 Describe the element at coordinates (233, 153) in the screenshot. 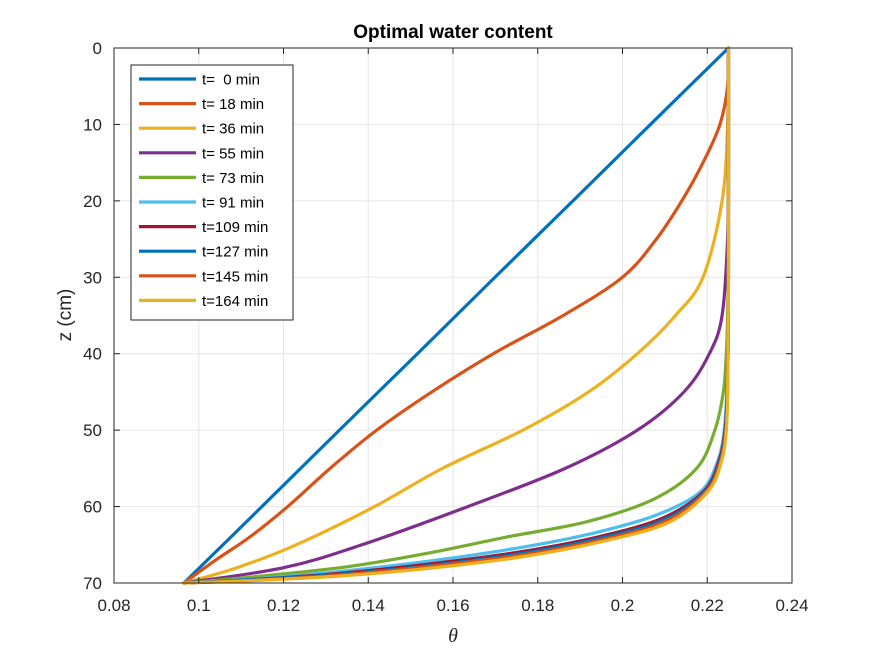

I see `legend-label: t= 55 min` at that location.